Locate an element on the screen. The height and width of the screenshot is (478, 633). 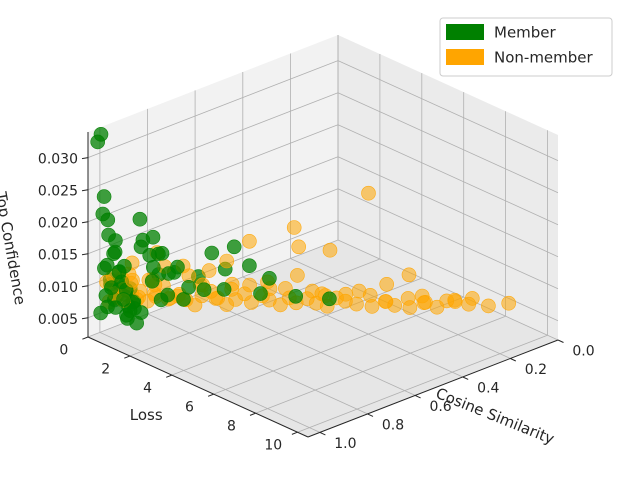
loss-tick-label: 10 is located at coordinates (273, 446).